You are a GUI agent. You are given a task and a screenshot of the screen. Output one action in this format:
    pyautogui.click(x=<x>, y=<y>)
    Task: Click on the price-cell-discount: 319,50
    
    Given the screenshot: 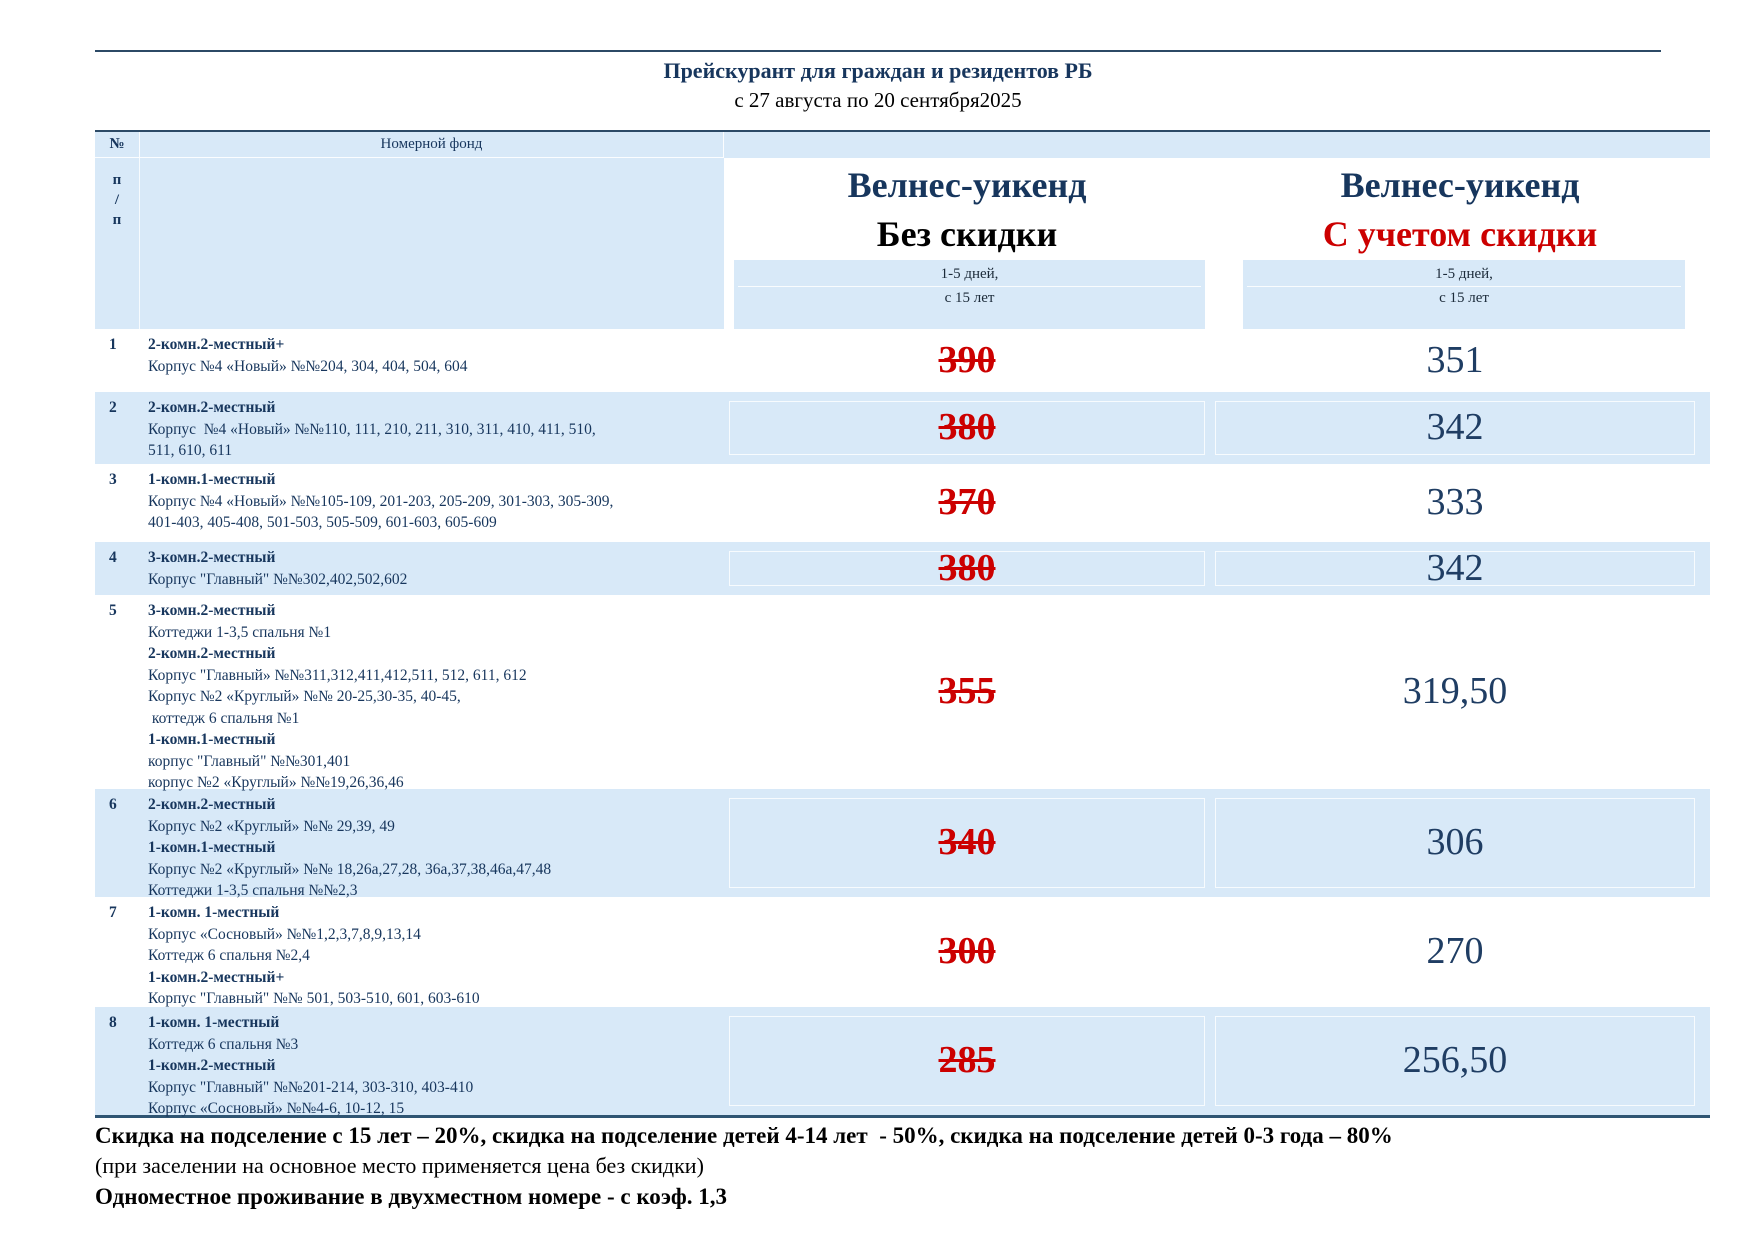 What is the action you would take?
    pyautogui.click(x=1455, y=692)
    